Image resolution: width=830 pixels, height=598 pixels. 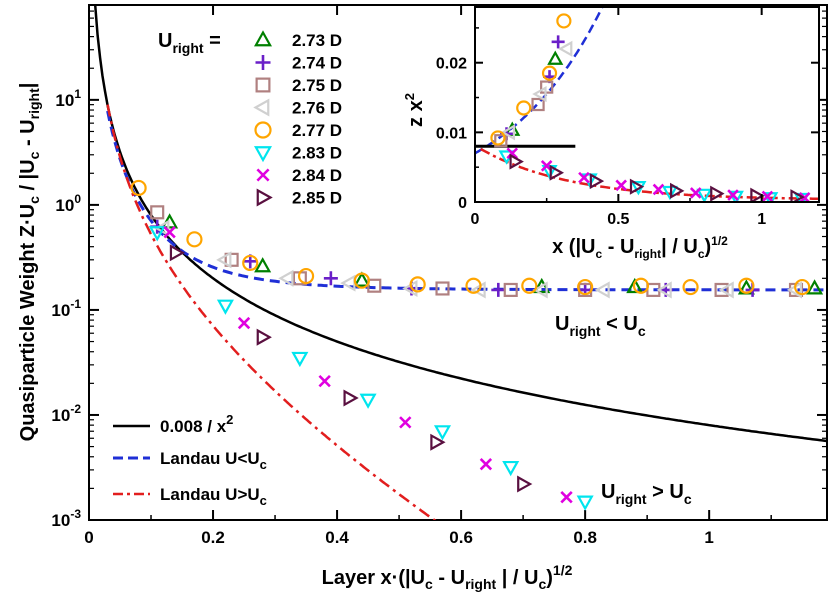 What do you see at coordinates (317, 85) in the screenshot?
I see `legend-label: 2.75 D` at bounding box center [317, 85].